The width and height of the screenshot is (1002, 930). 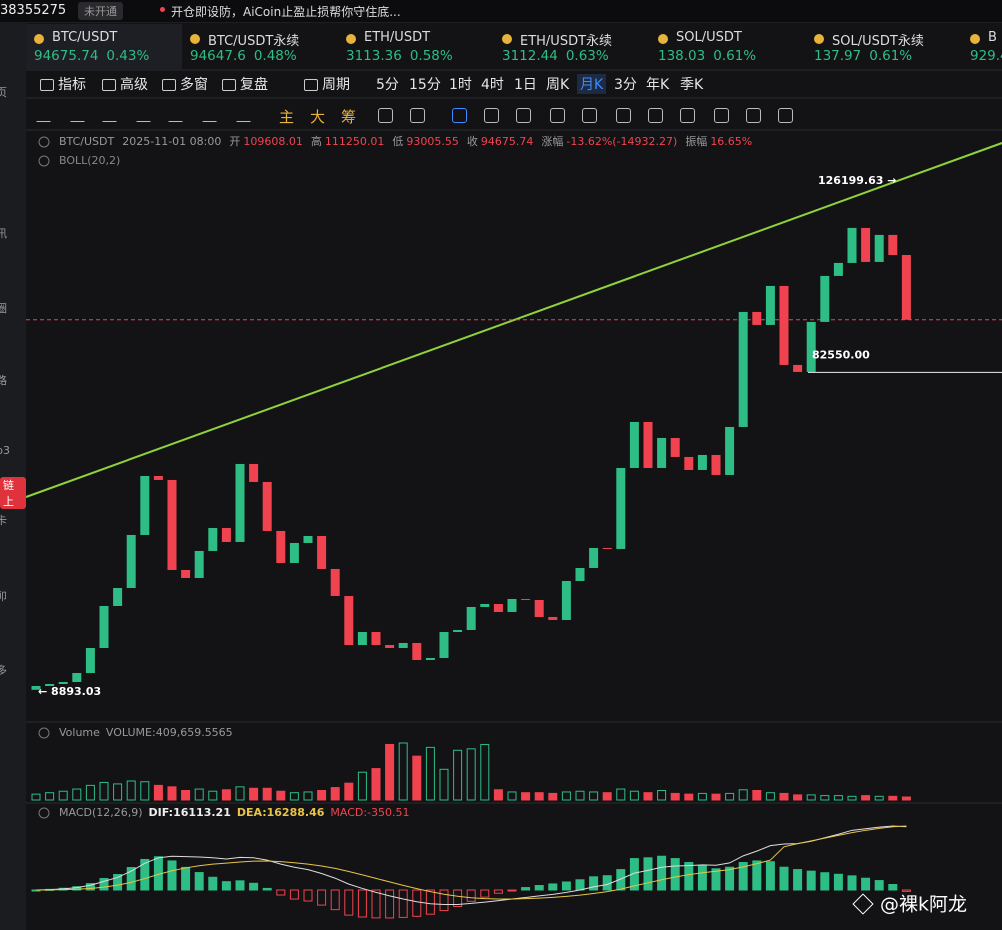 I want to click on ticker-change: 0.48%, so click(x=275, y=56).